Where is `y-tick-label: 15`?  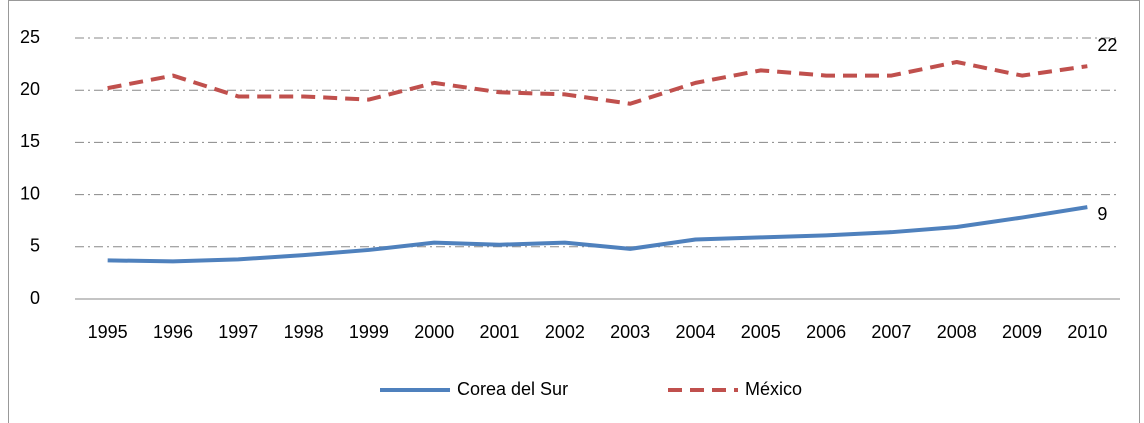 y-tick-label: 15 is located at coordinates (30, 141).